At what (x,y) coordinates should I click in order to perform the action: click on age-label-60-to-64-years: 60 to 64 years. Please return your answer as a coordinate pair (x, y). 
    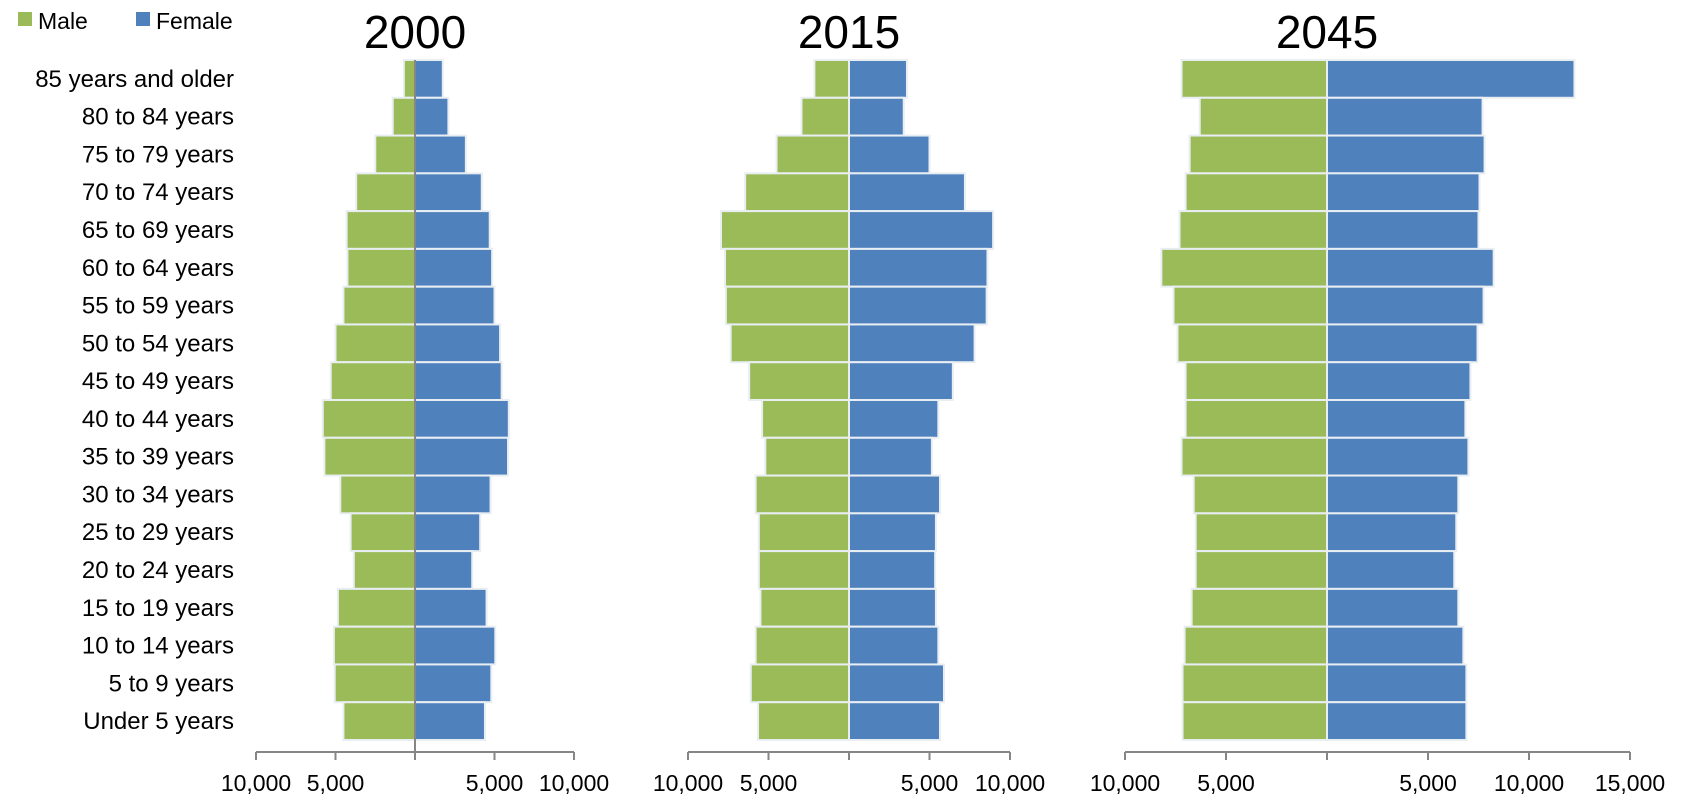
    Looking at the image, I should click on (158, 268).